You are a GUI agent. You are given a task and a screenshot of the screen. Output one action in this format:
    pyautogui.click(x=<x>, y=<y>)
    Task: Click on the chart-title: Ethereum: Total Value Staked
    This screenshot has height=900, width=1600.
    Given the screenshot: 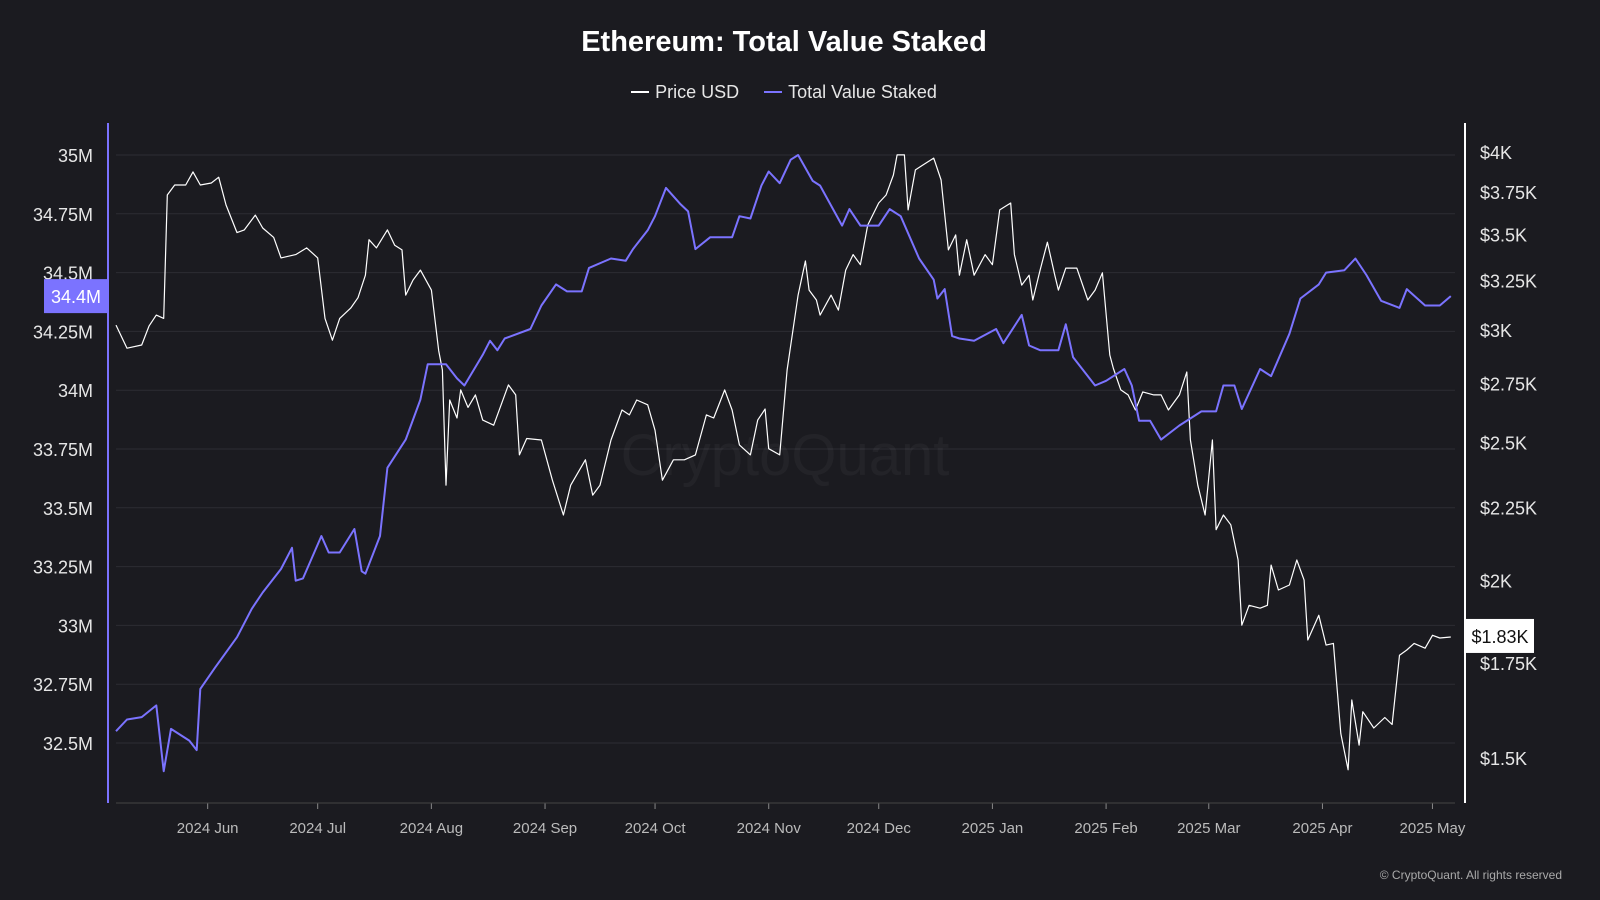 What is the action you would take?
    pyautogui.click(x=784, y=42)
    